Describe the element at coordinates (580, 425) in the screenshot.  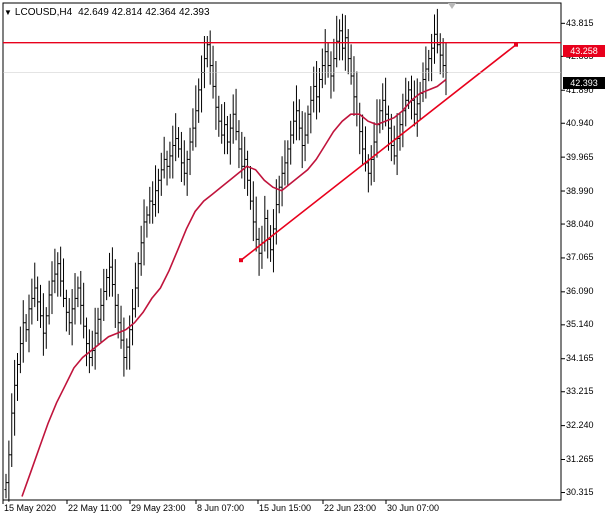
I see `price-tick-label: 32.240` at that location.